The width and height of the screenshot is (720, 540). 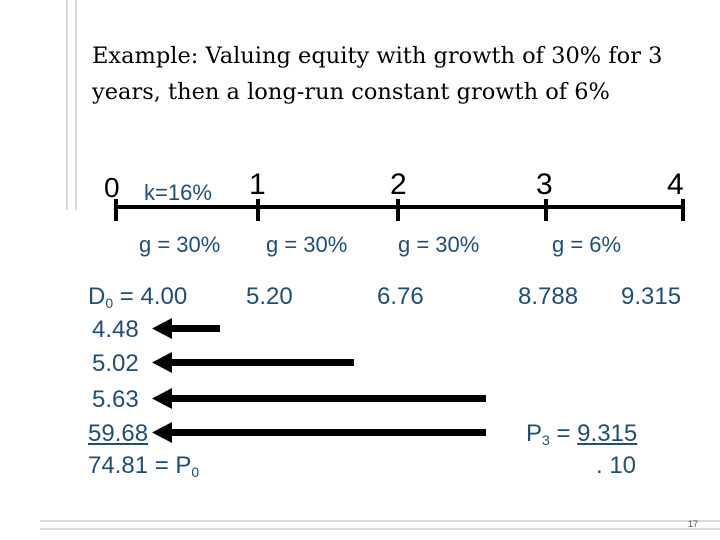 I want to click on stock-price-total-subscript: 0, so click(x=195, y=472).